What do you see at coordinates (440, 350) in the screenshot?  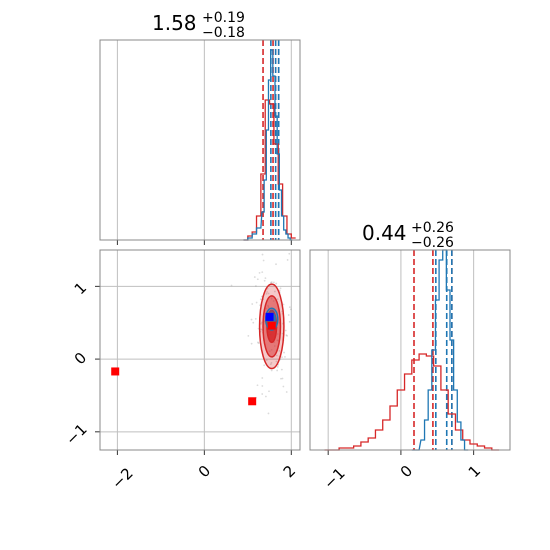 I see `p3-blue-histogram` at bounding box center [440, 350].